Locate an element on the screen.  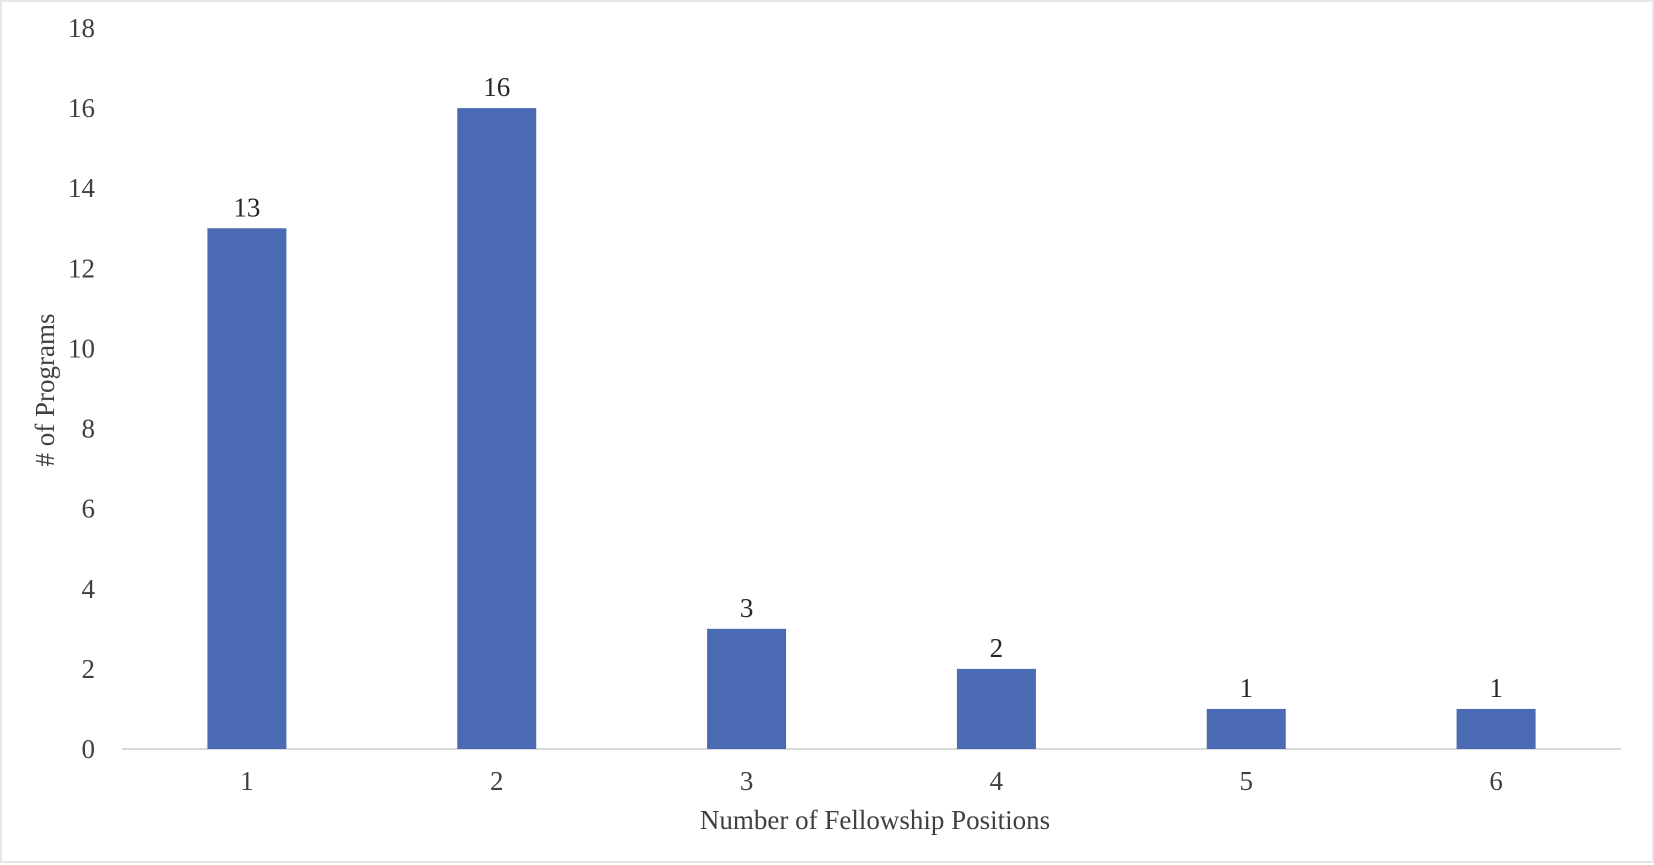
bar-value-label: 3 is located at coordinates (747, 608).